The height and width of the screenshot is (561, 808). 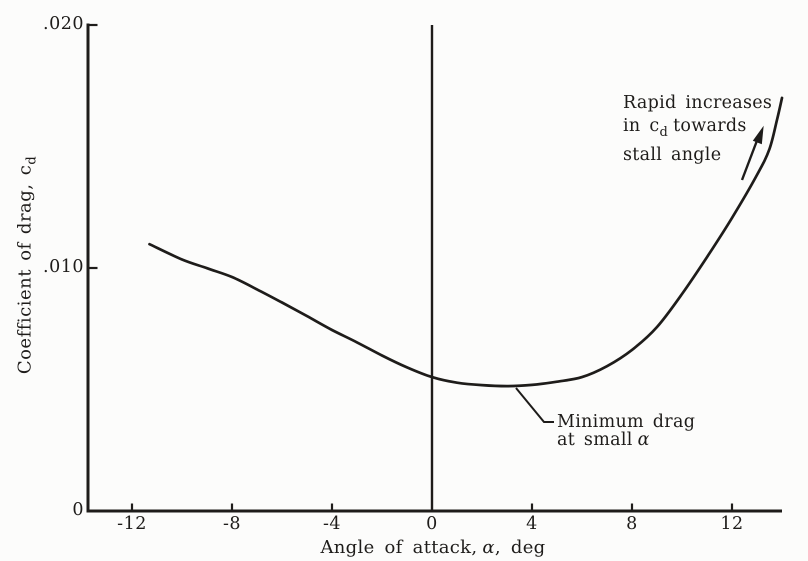 I want to click on annotation-line: at small α, so click(x=626, y=440).